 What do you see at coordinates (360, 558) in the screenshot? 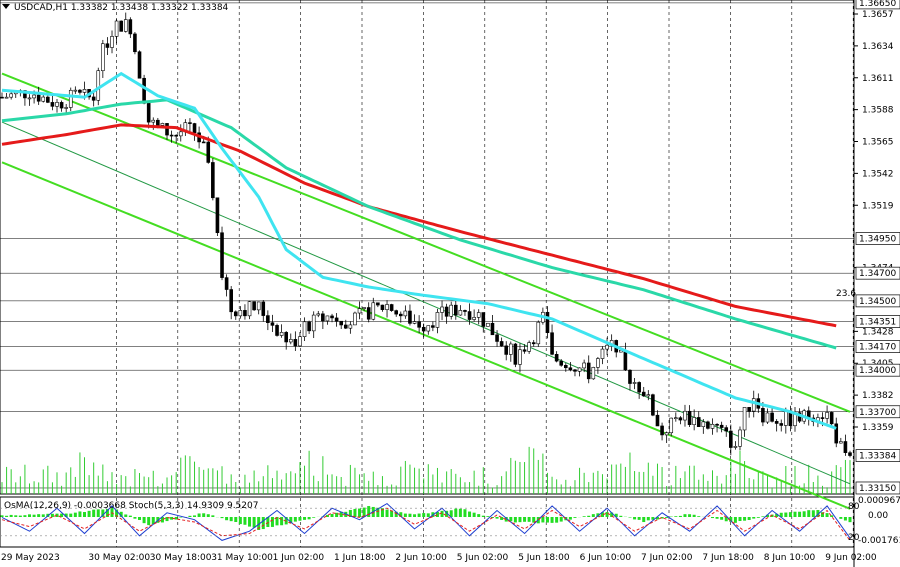
I see `time-axis-label: 1 Jun 18:00` at bounding box center [360, 558].